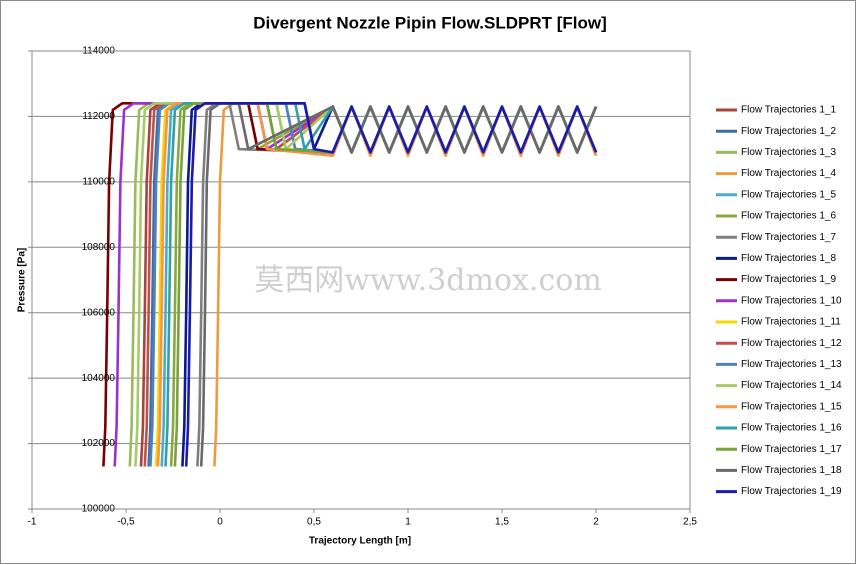 This screenshot has height=565, width=857. Describe the element at coordinates (791, 470) in the screenshot. I see `legend-label: Flow Trajectories 1_18` at that location.